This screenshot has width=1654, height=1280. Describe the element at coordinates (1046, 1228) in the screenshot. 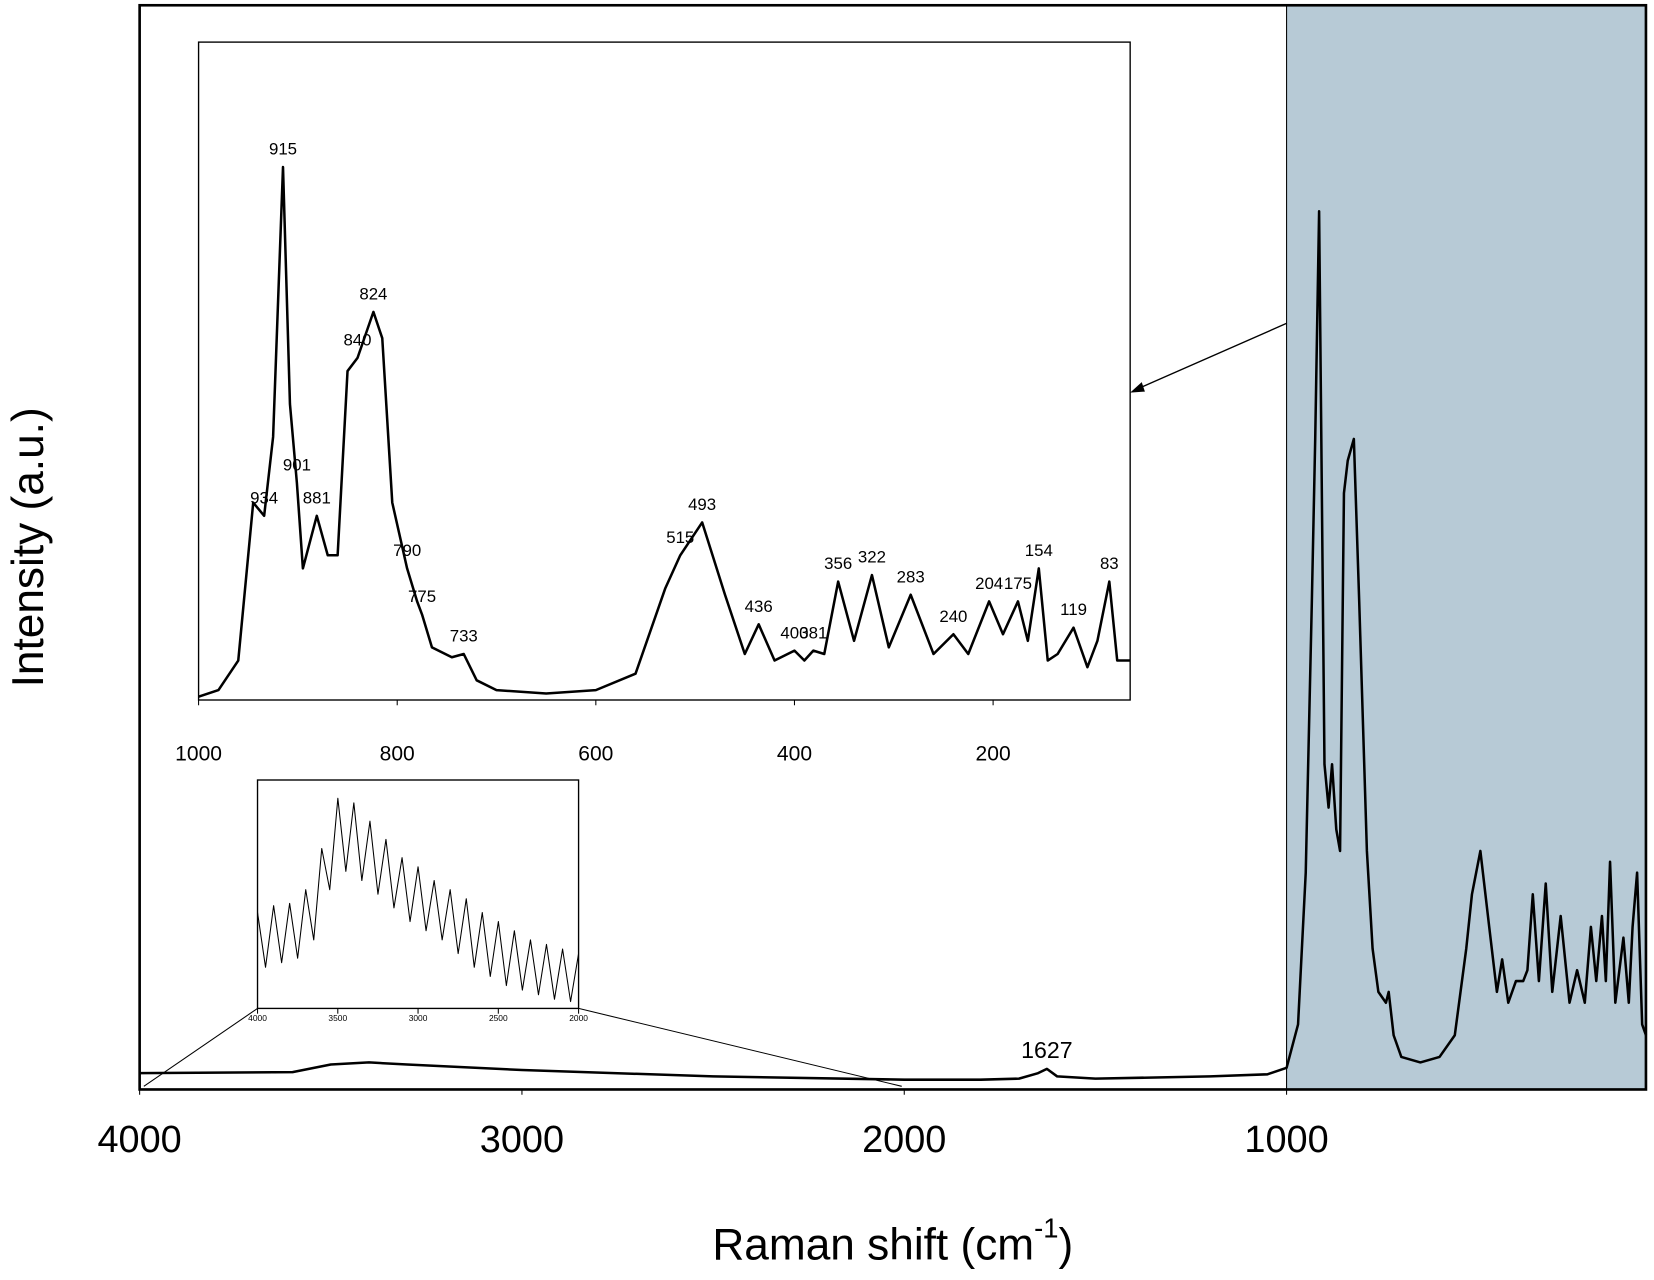

I see `x-axis-label-part: -1` at that location.